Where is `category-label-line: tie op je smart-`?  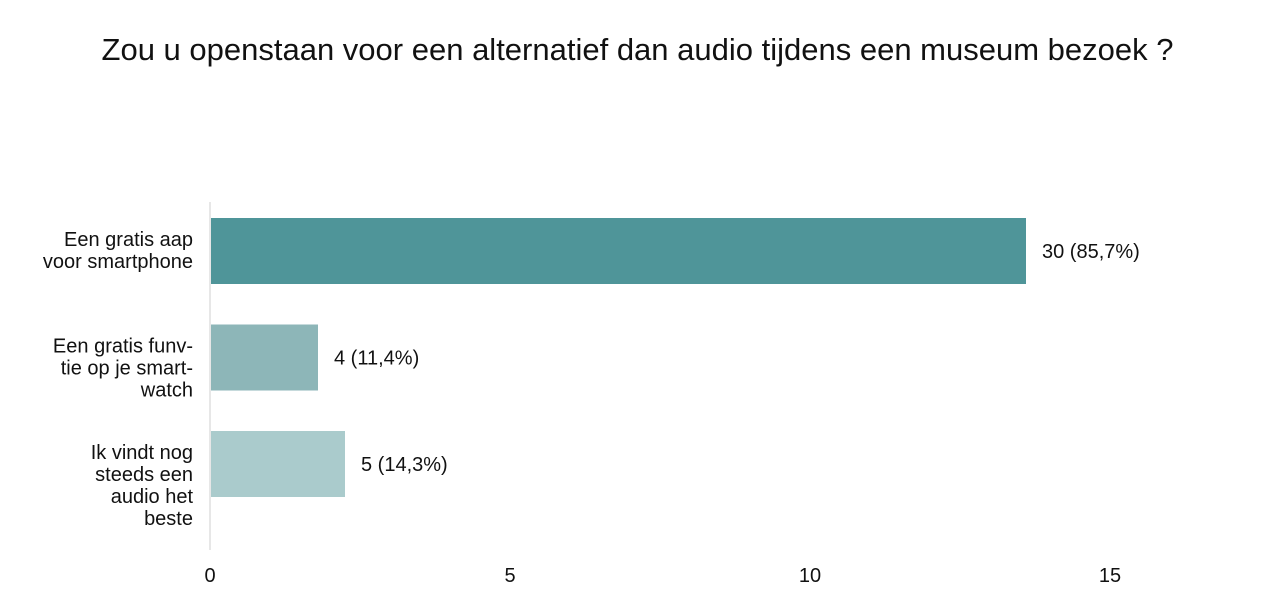
category-label-line: tie op je smart- is located at coordinates (127, 369).